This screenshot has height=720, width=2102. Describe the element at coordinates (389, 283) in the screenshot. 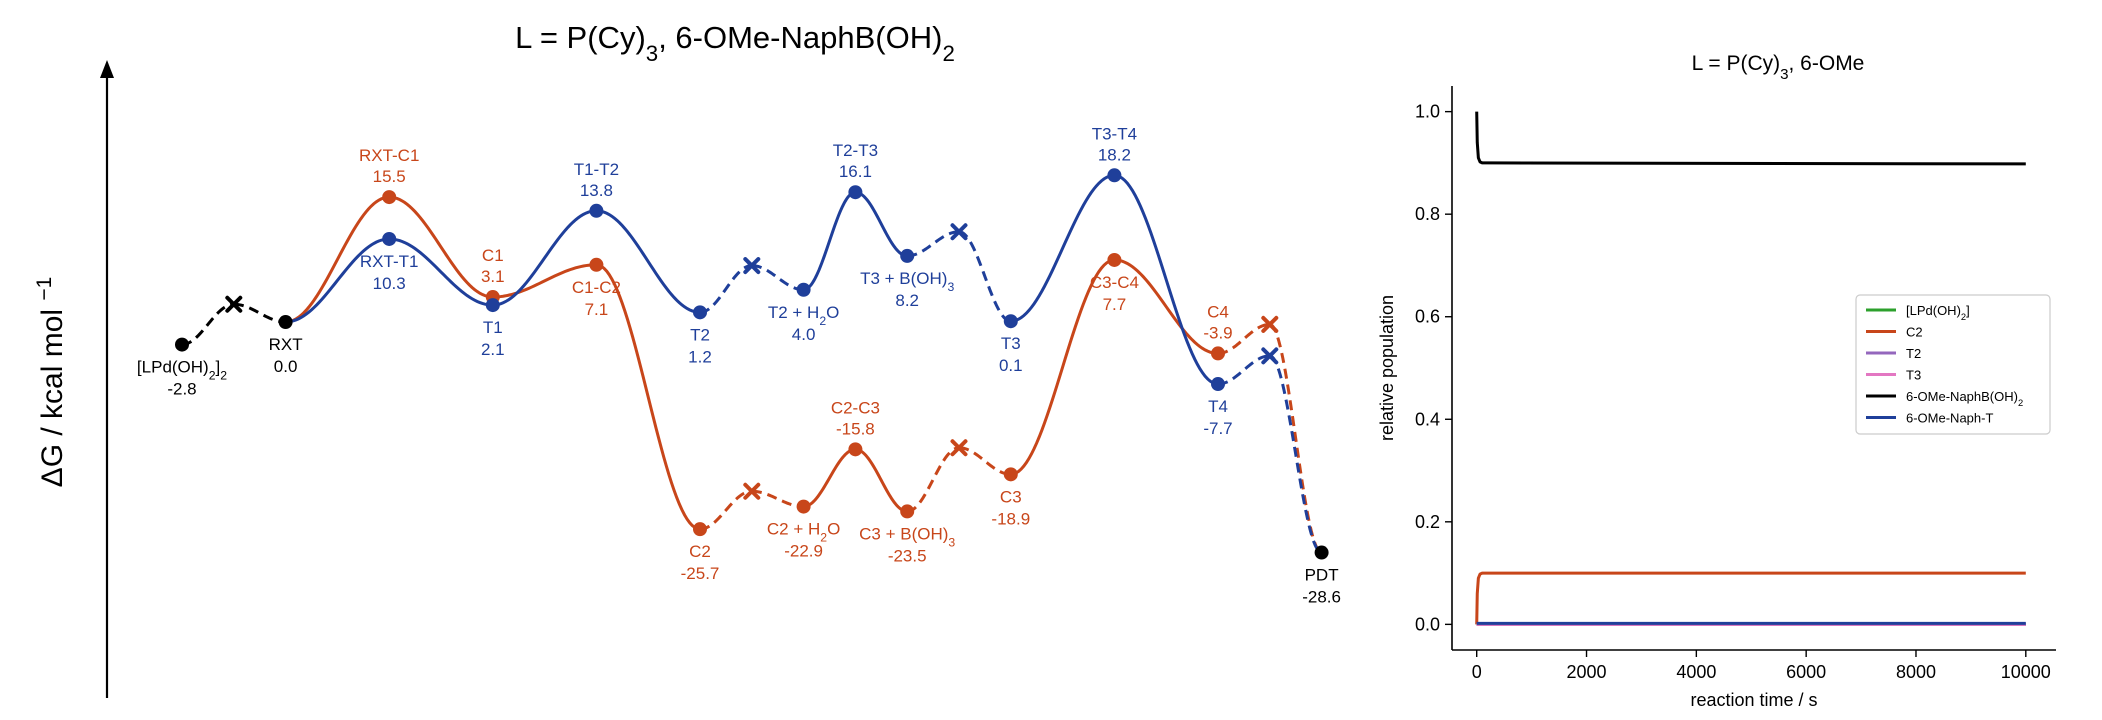

I see `label-value-rxtt1: 10.3` at that location.